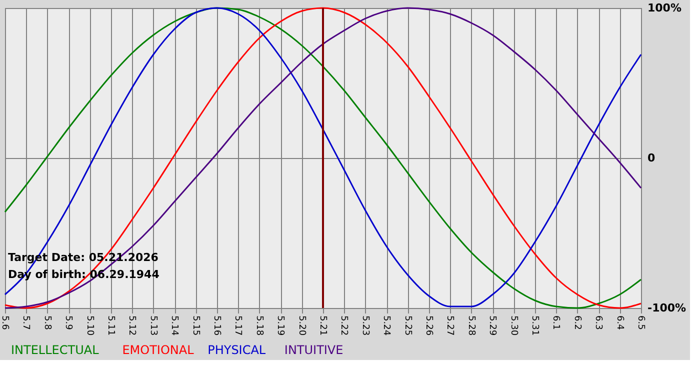 The width and height of the screenshot is (700, 380). I want to click on x-tick-label: 5.30, so click(513, 326).